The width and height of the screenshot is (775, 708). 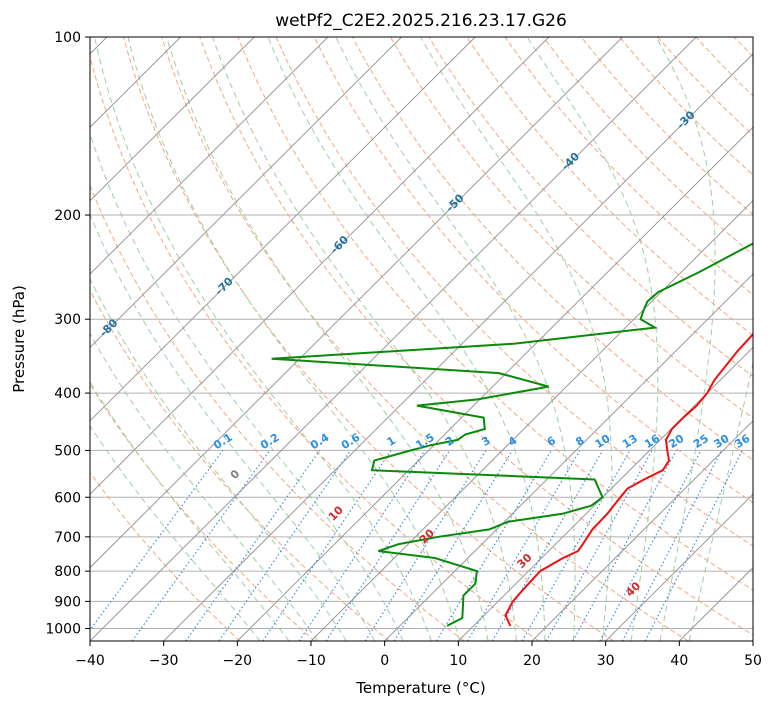 I want to click on x-tick-label: −10, so click(x=311, y=661).